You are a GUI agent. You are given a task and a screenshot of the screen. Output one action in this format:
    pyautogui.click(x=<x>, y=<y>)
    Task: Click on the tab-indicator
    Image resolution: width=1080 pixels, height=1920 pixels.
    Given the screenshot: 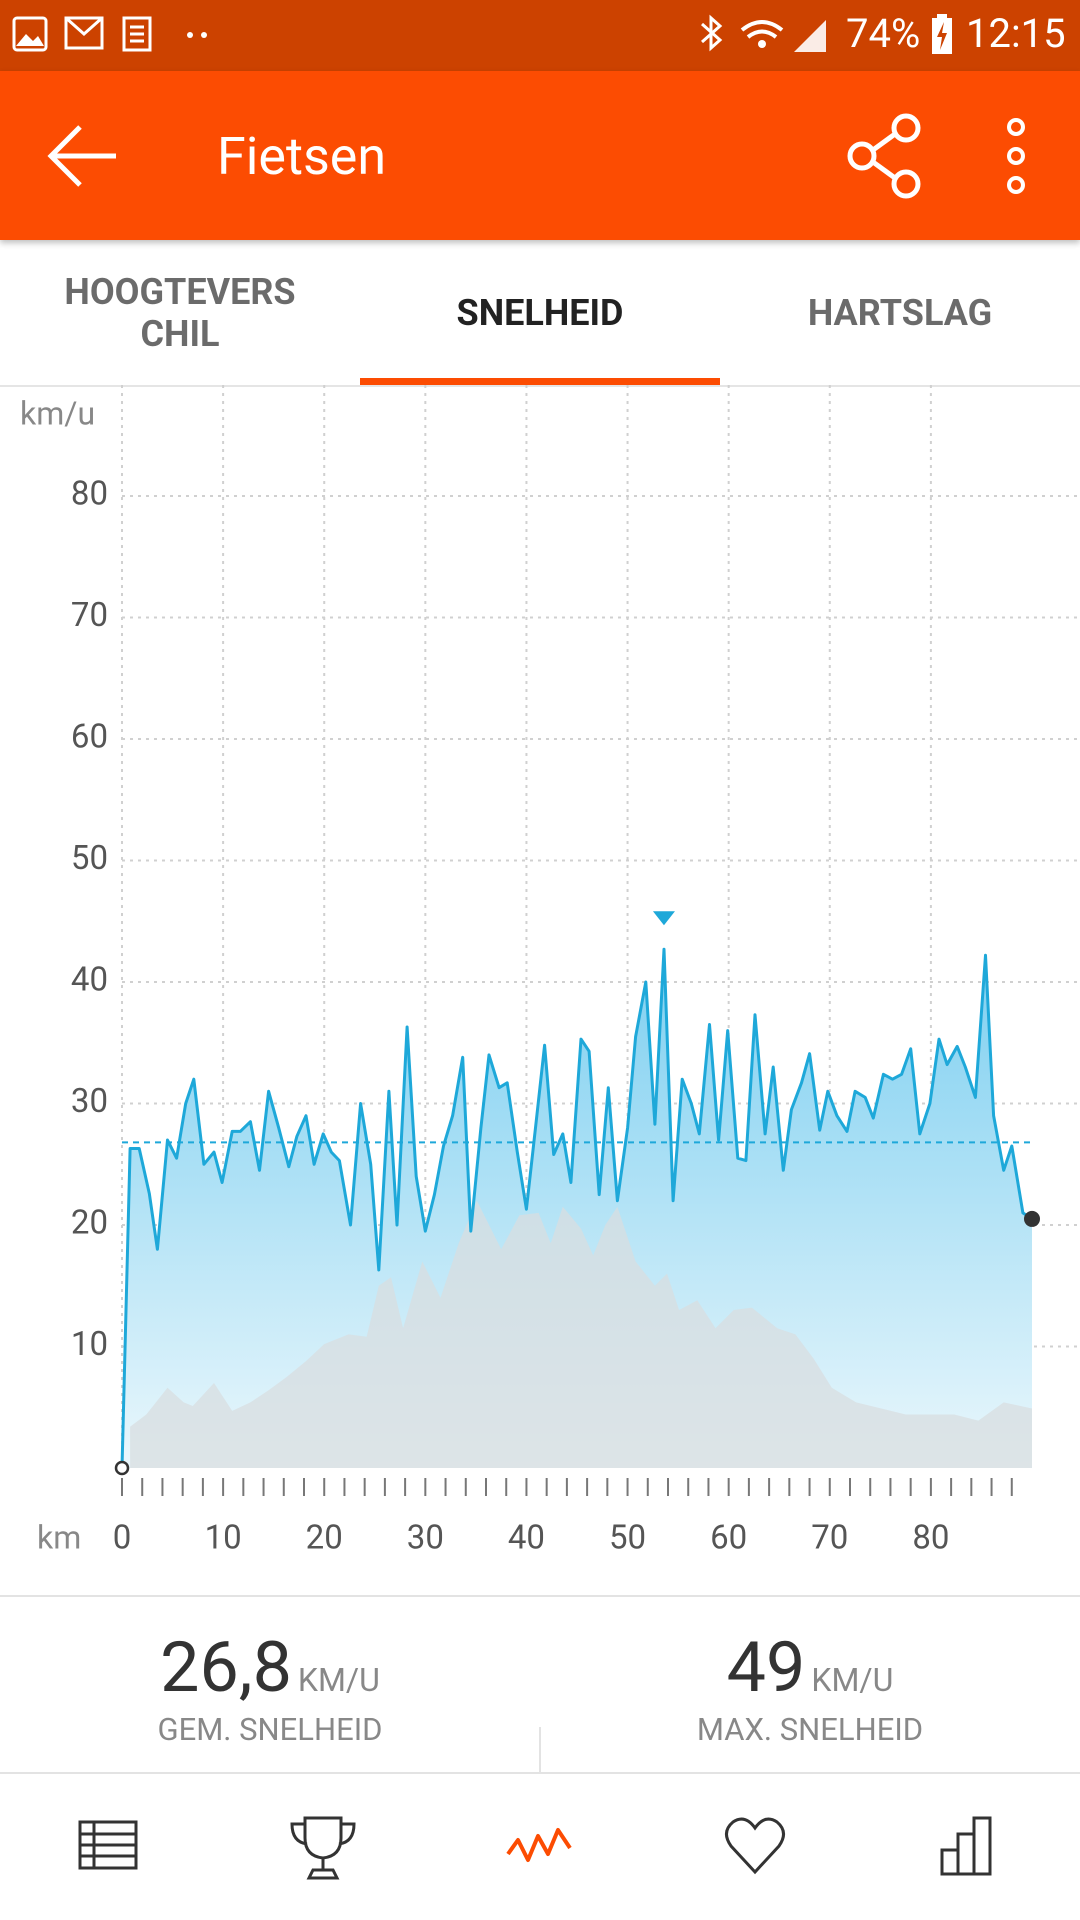 What is the action you would take?
    pyautogui.click(x=540, y=381)
    